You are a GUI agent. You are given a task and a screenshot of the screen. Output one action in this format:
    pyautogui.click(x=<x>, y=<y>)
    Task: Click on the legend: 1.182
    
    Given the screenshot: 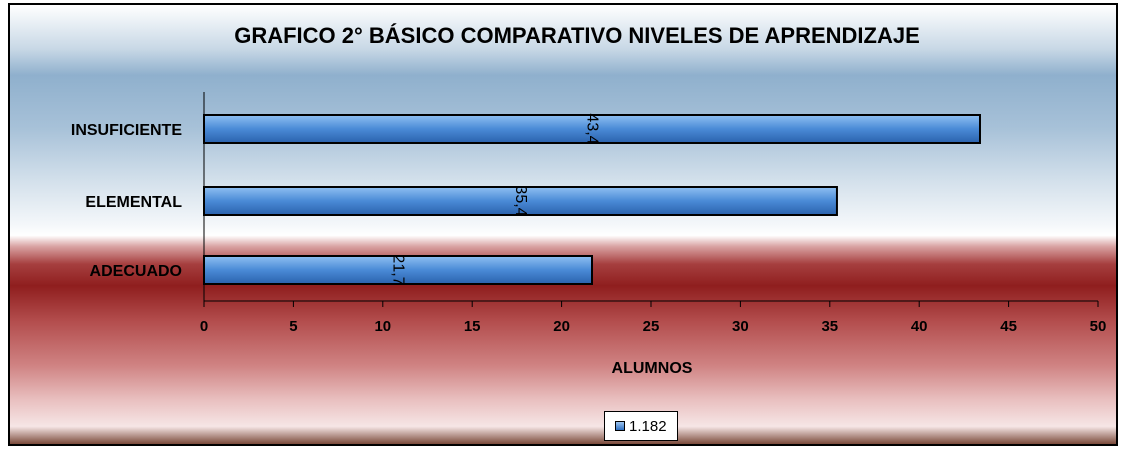 What is the action you would take?
    pyautogui.click(x=641, y=426)
    